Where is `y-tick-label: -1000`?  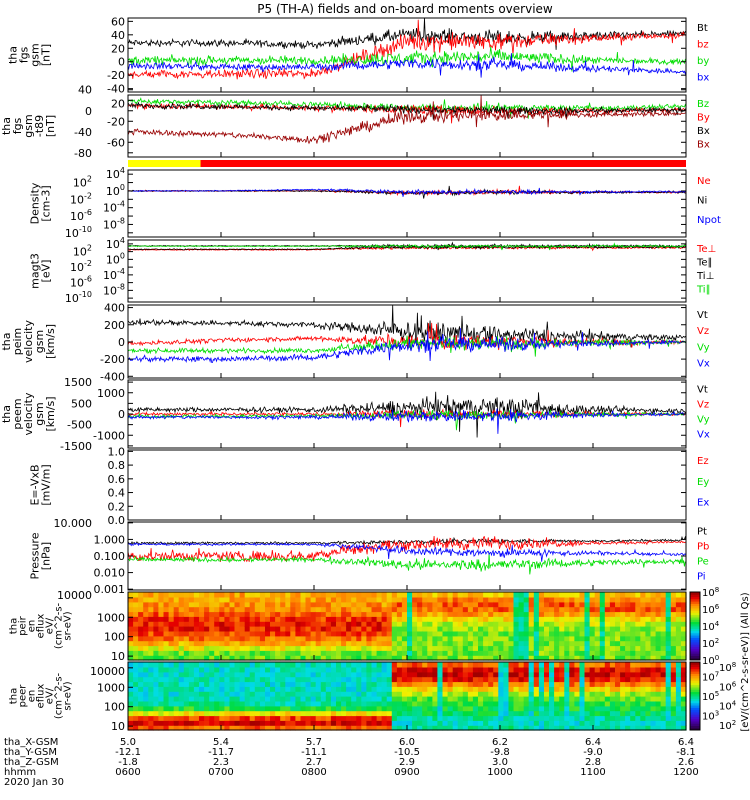
y-tick-label: -1000 is located at coordinates (109, 435).